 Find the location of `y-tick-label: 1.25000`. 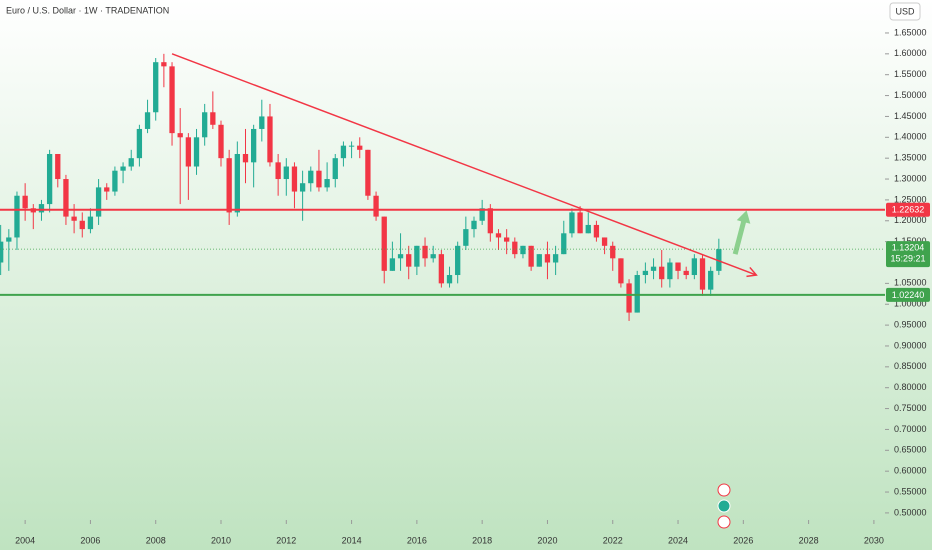

y-tick-label: 1.25000 is located at coordinates (910, 199).